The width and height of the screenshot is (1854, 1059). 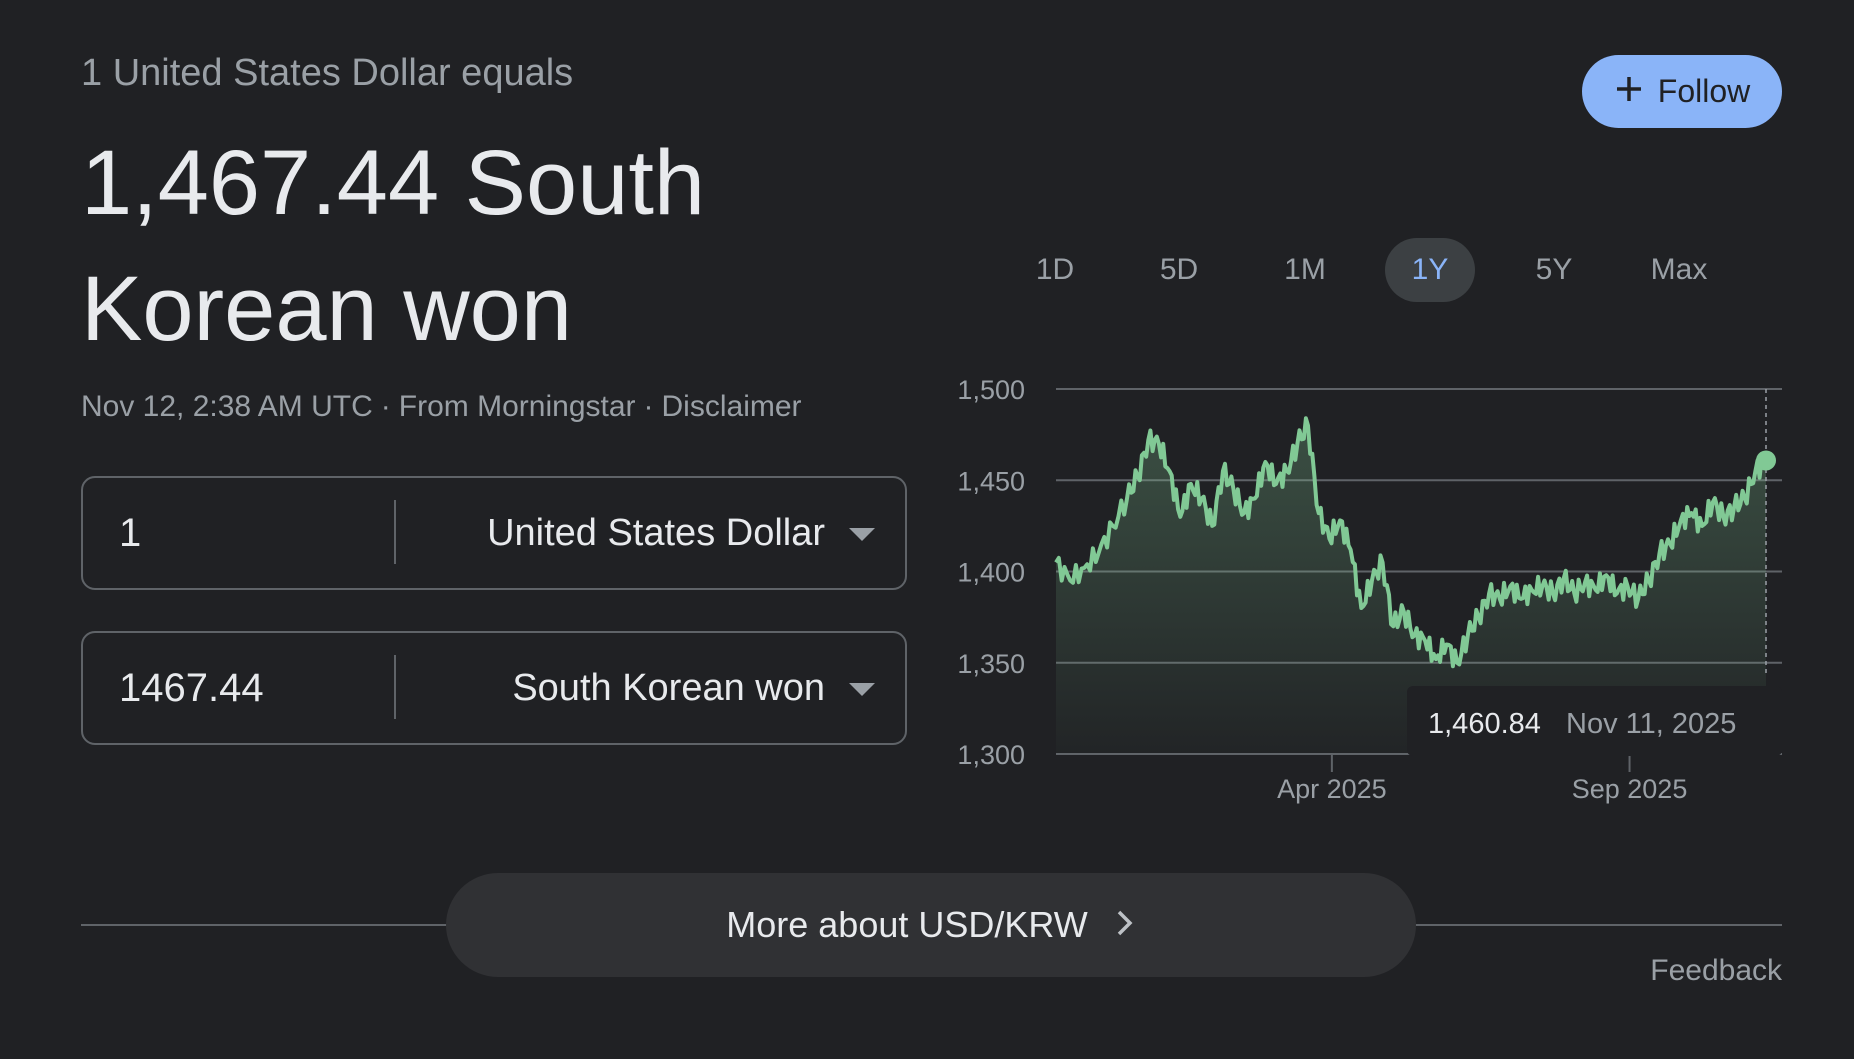 What do you see at coordinates (1766, 460) in the screenshot?
I see `hover-point` at bounding box center [1766, 460].